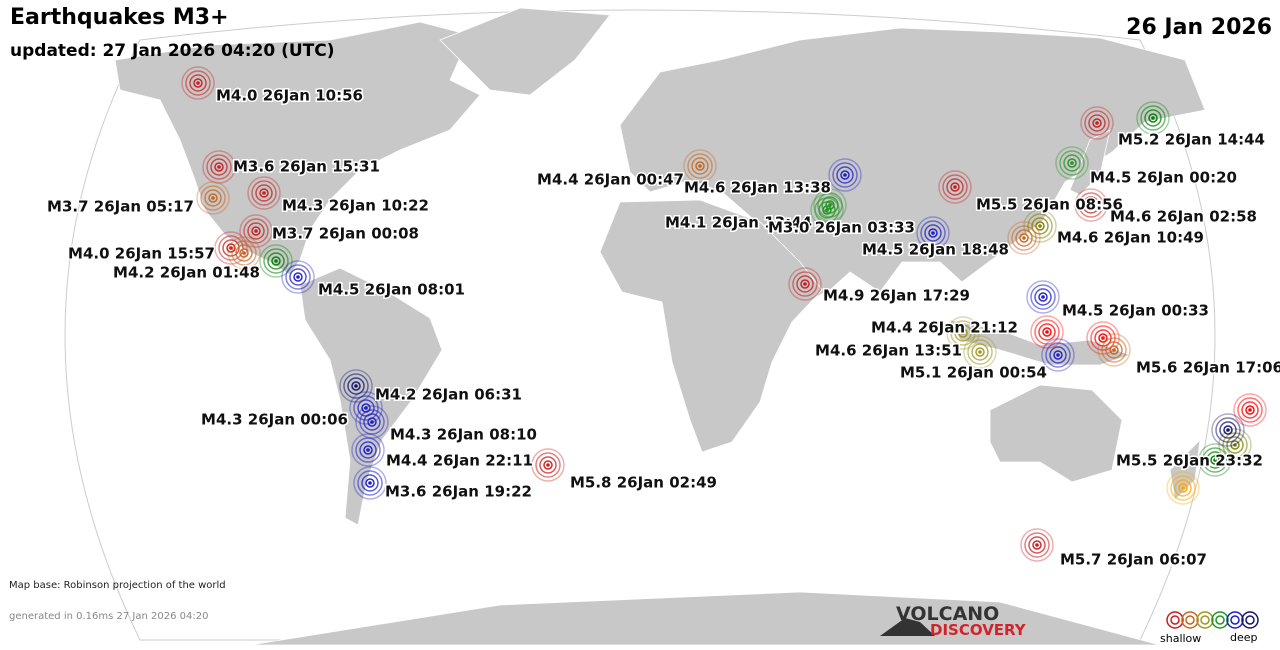 The width and height of the screenshot is (1280, 650). What do you see at coordinates (119, 17) in the screenshot?
I see `title: Earthquakes M3+` at bounding box center [119, 17].